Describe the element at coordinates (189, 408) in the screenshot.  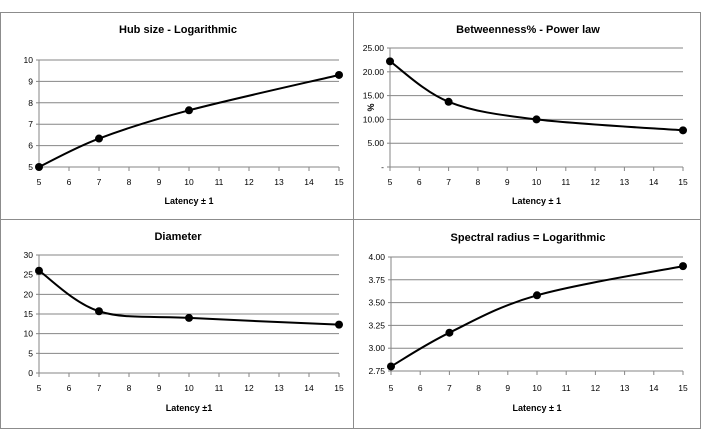
I see `x-axis-label: Latency ±1` at that location.